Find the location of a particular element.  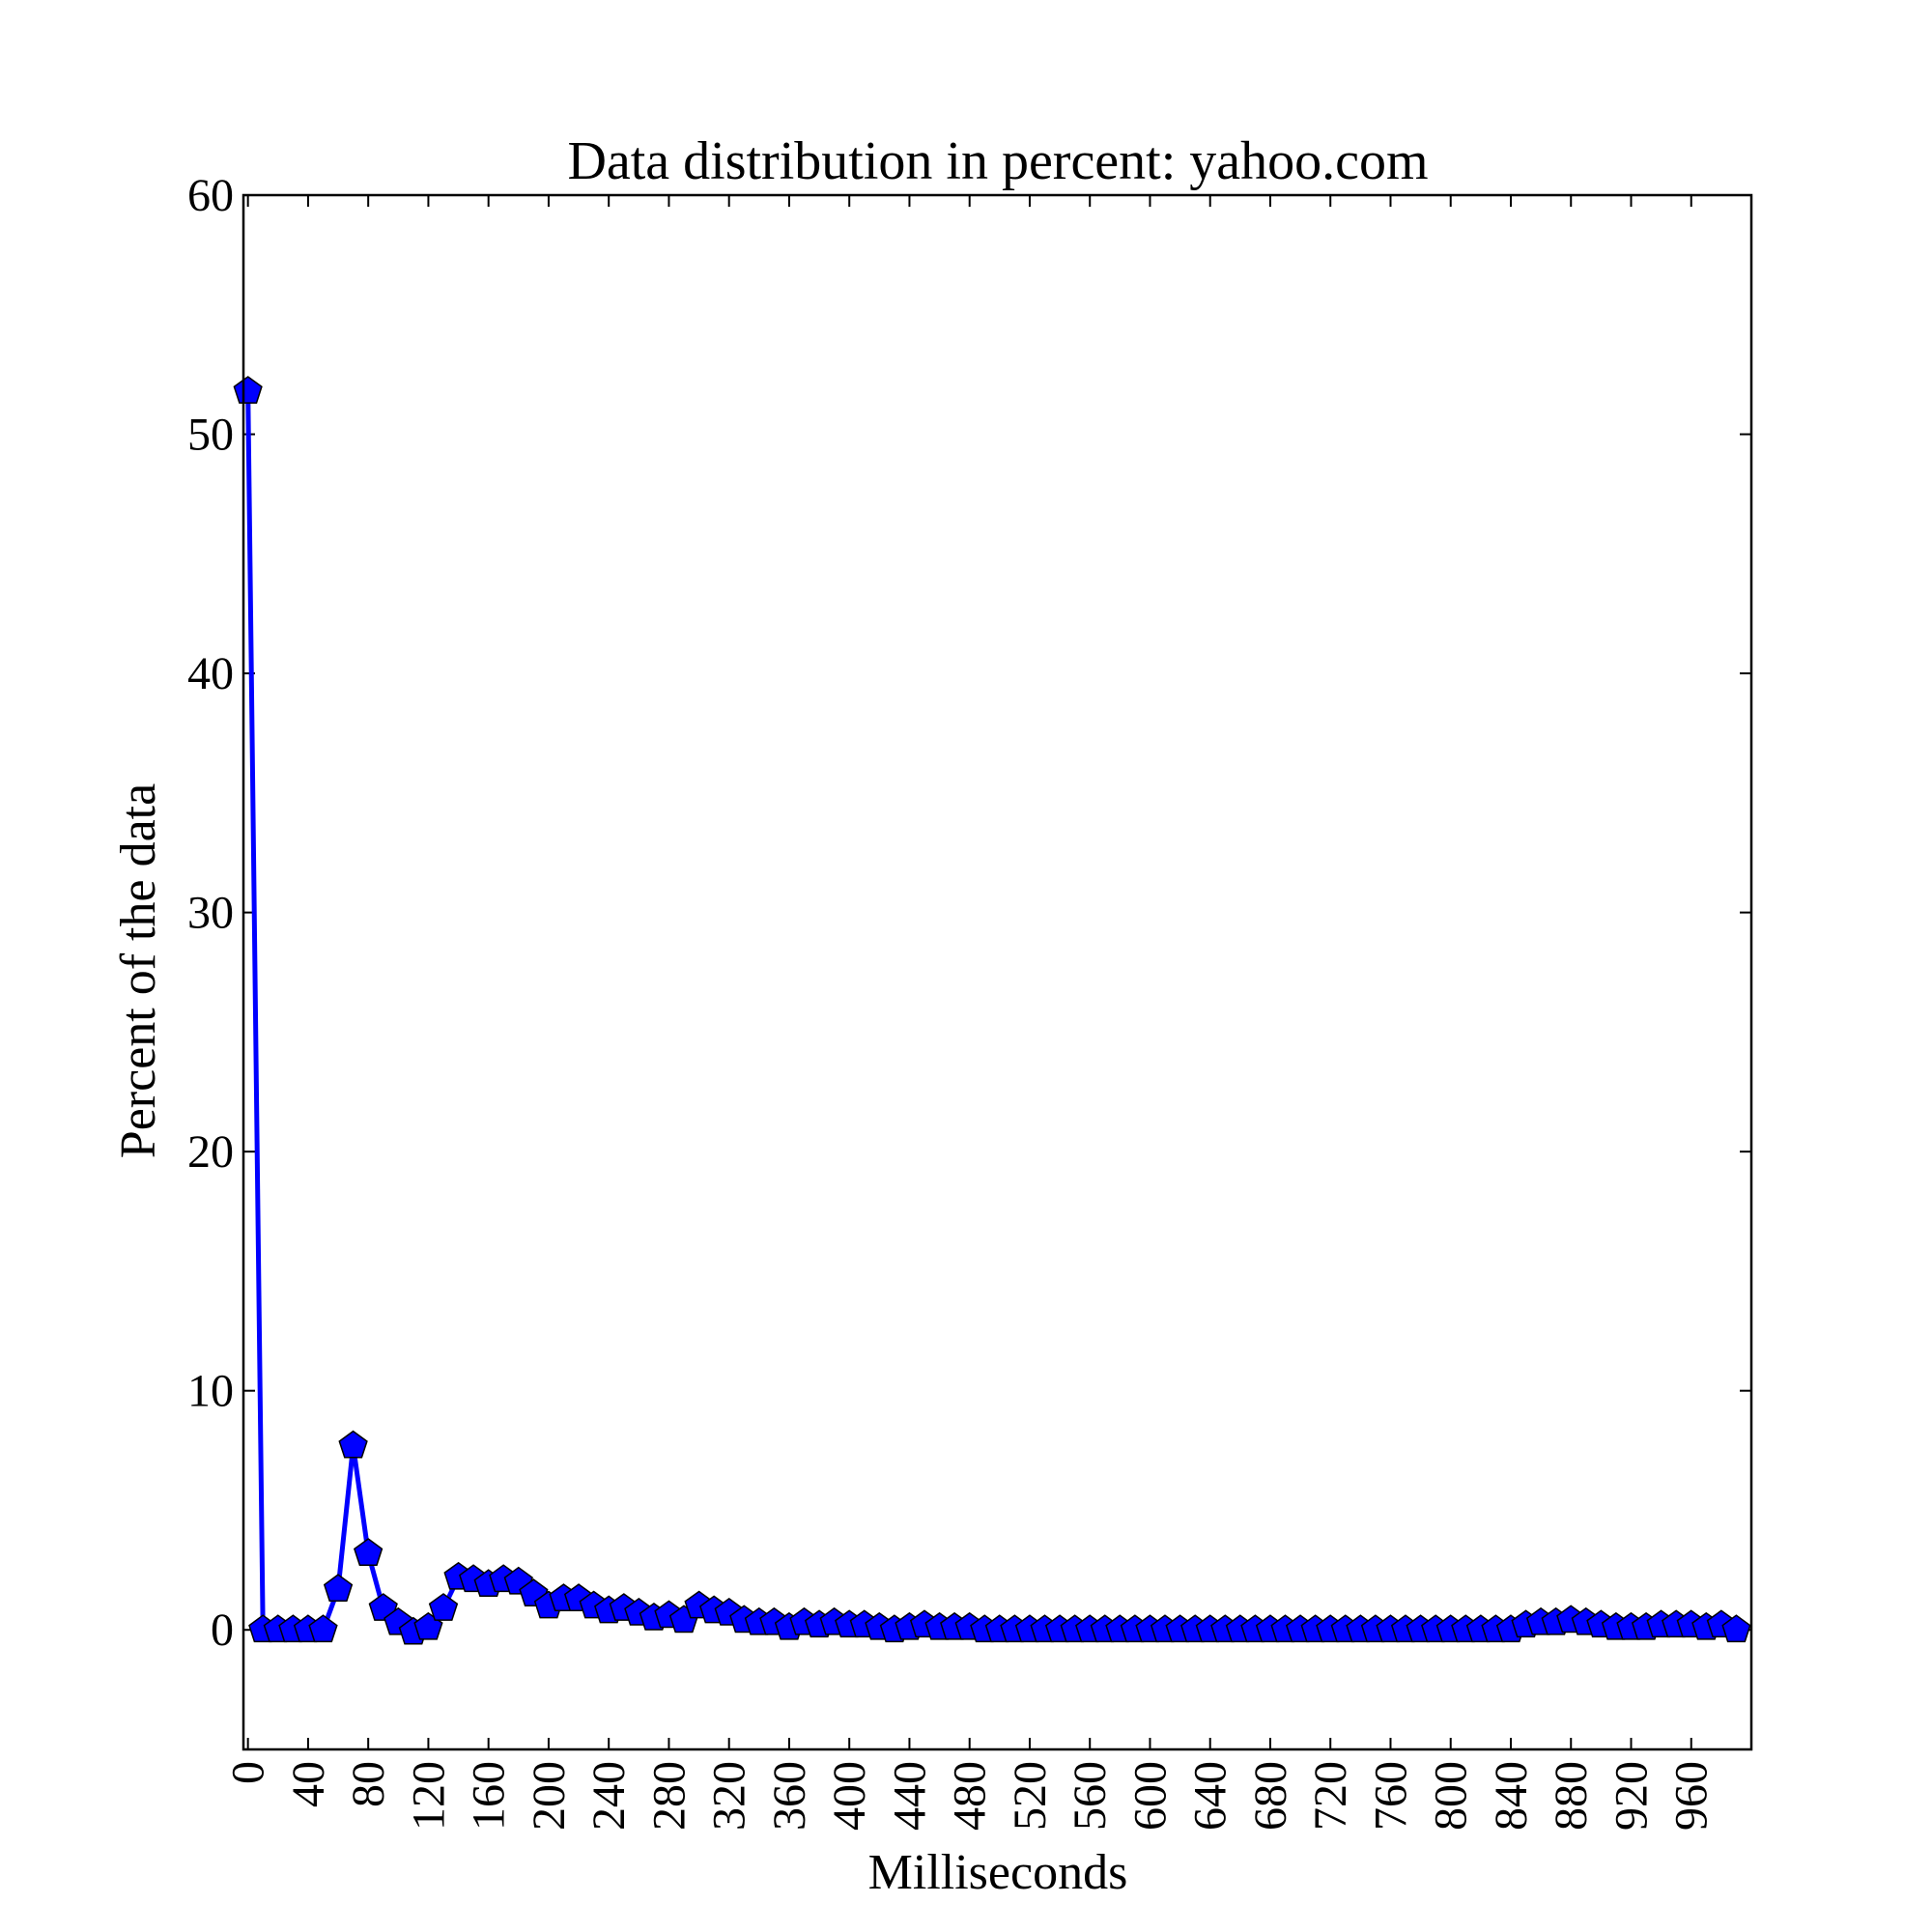

x-tick-label: 240 is located at coordinates (609, 1796).